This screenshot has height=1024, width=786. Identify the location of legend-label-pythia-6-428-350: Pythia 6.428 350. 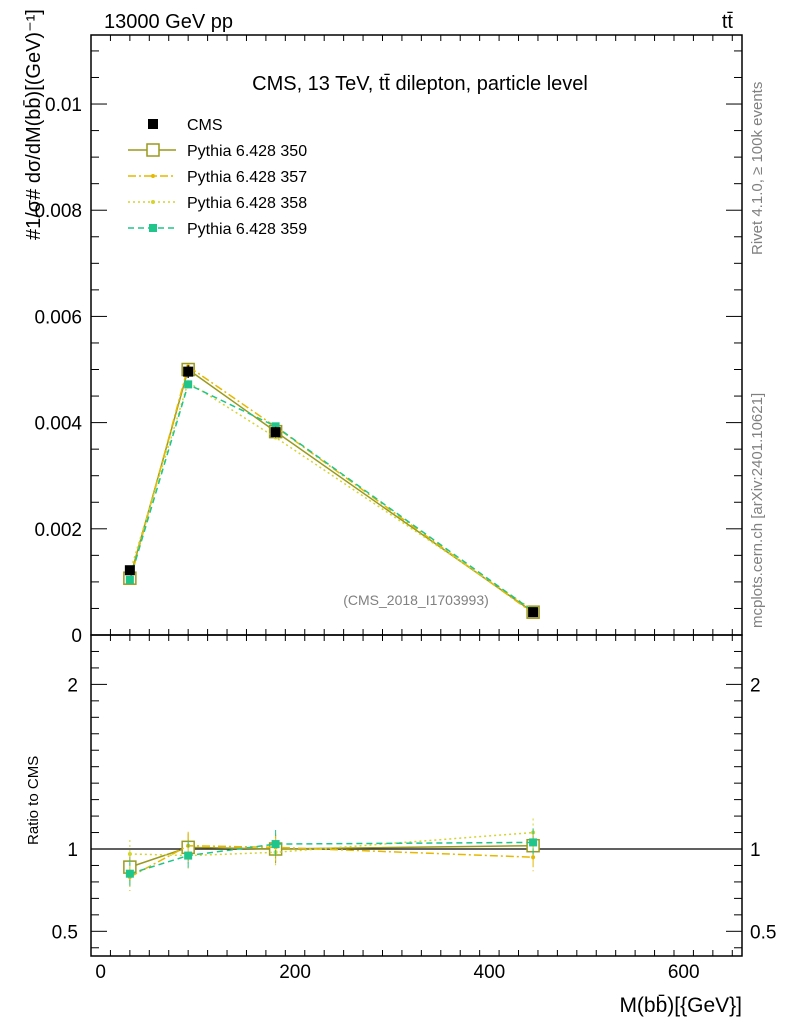
(247, 151).